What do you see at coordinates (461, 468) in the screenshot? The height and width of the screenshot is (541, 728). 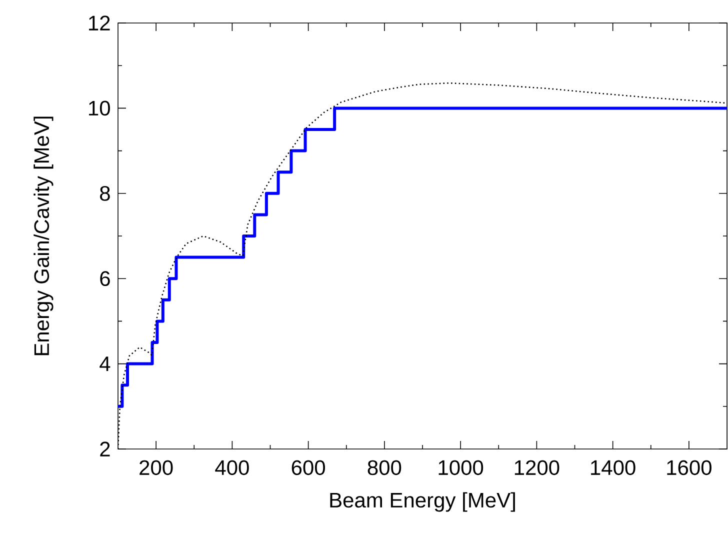 I see `x-tick-label: 1000` at bounding box center [461, 468].